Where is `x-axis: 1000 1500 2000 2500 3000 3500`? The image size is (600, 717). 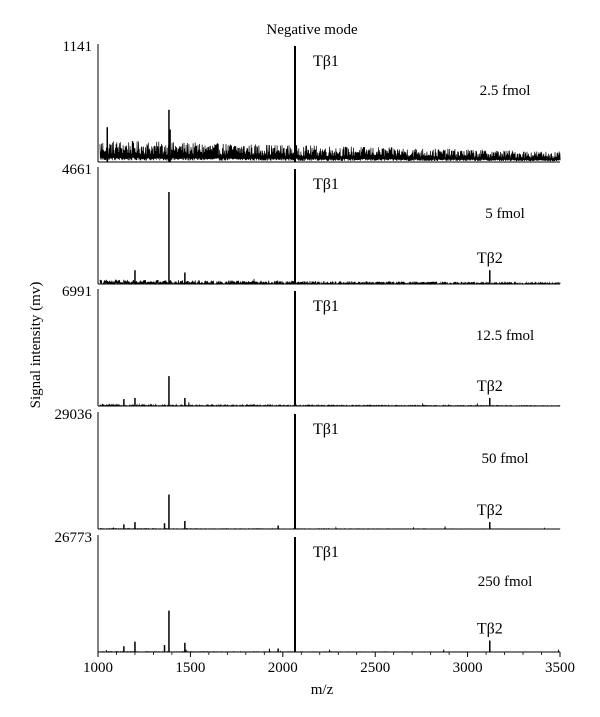
x-axis: 1000 1500 2000 2500 3000 3500 is located at coordinates (329, 664).